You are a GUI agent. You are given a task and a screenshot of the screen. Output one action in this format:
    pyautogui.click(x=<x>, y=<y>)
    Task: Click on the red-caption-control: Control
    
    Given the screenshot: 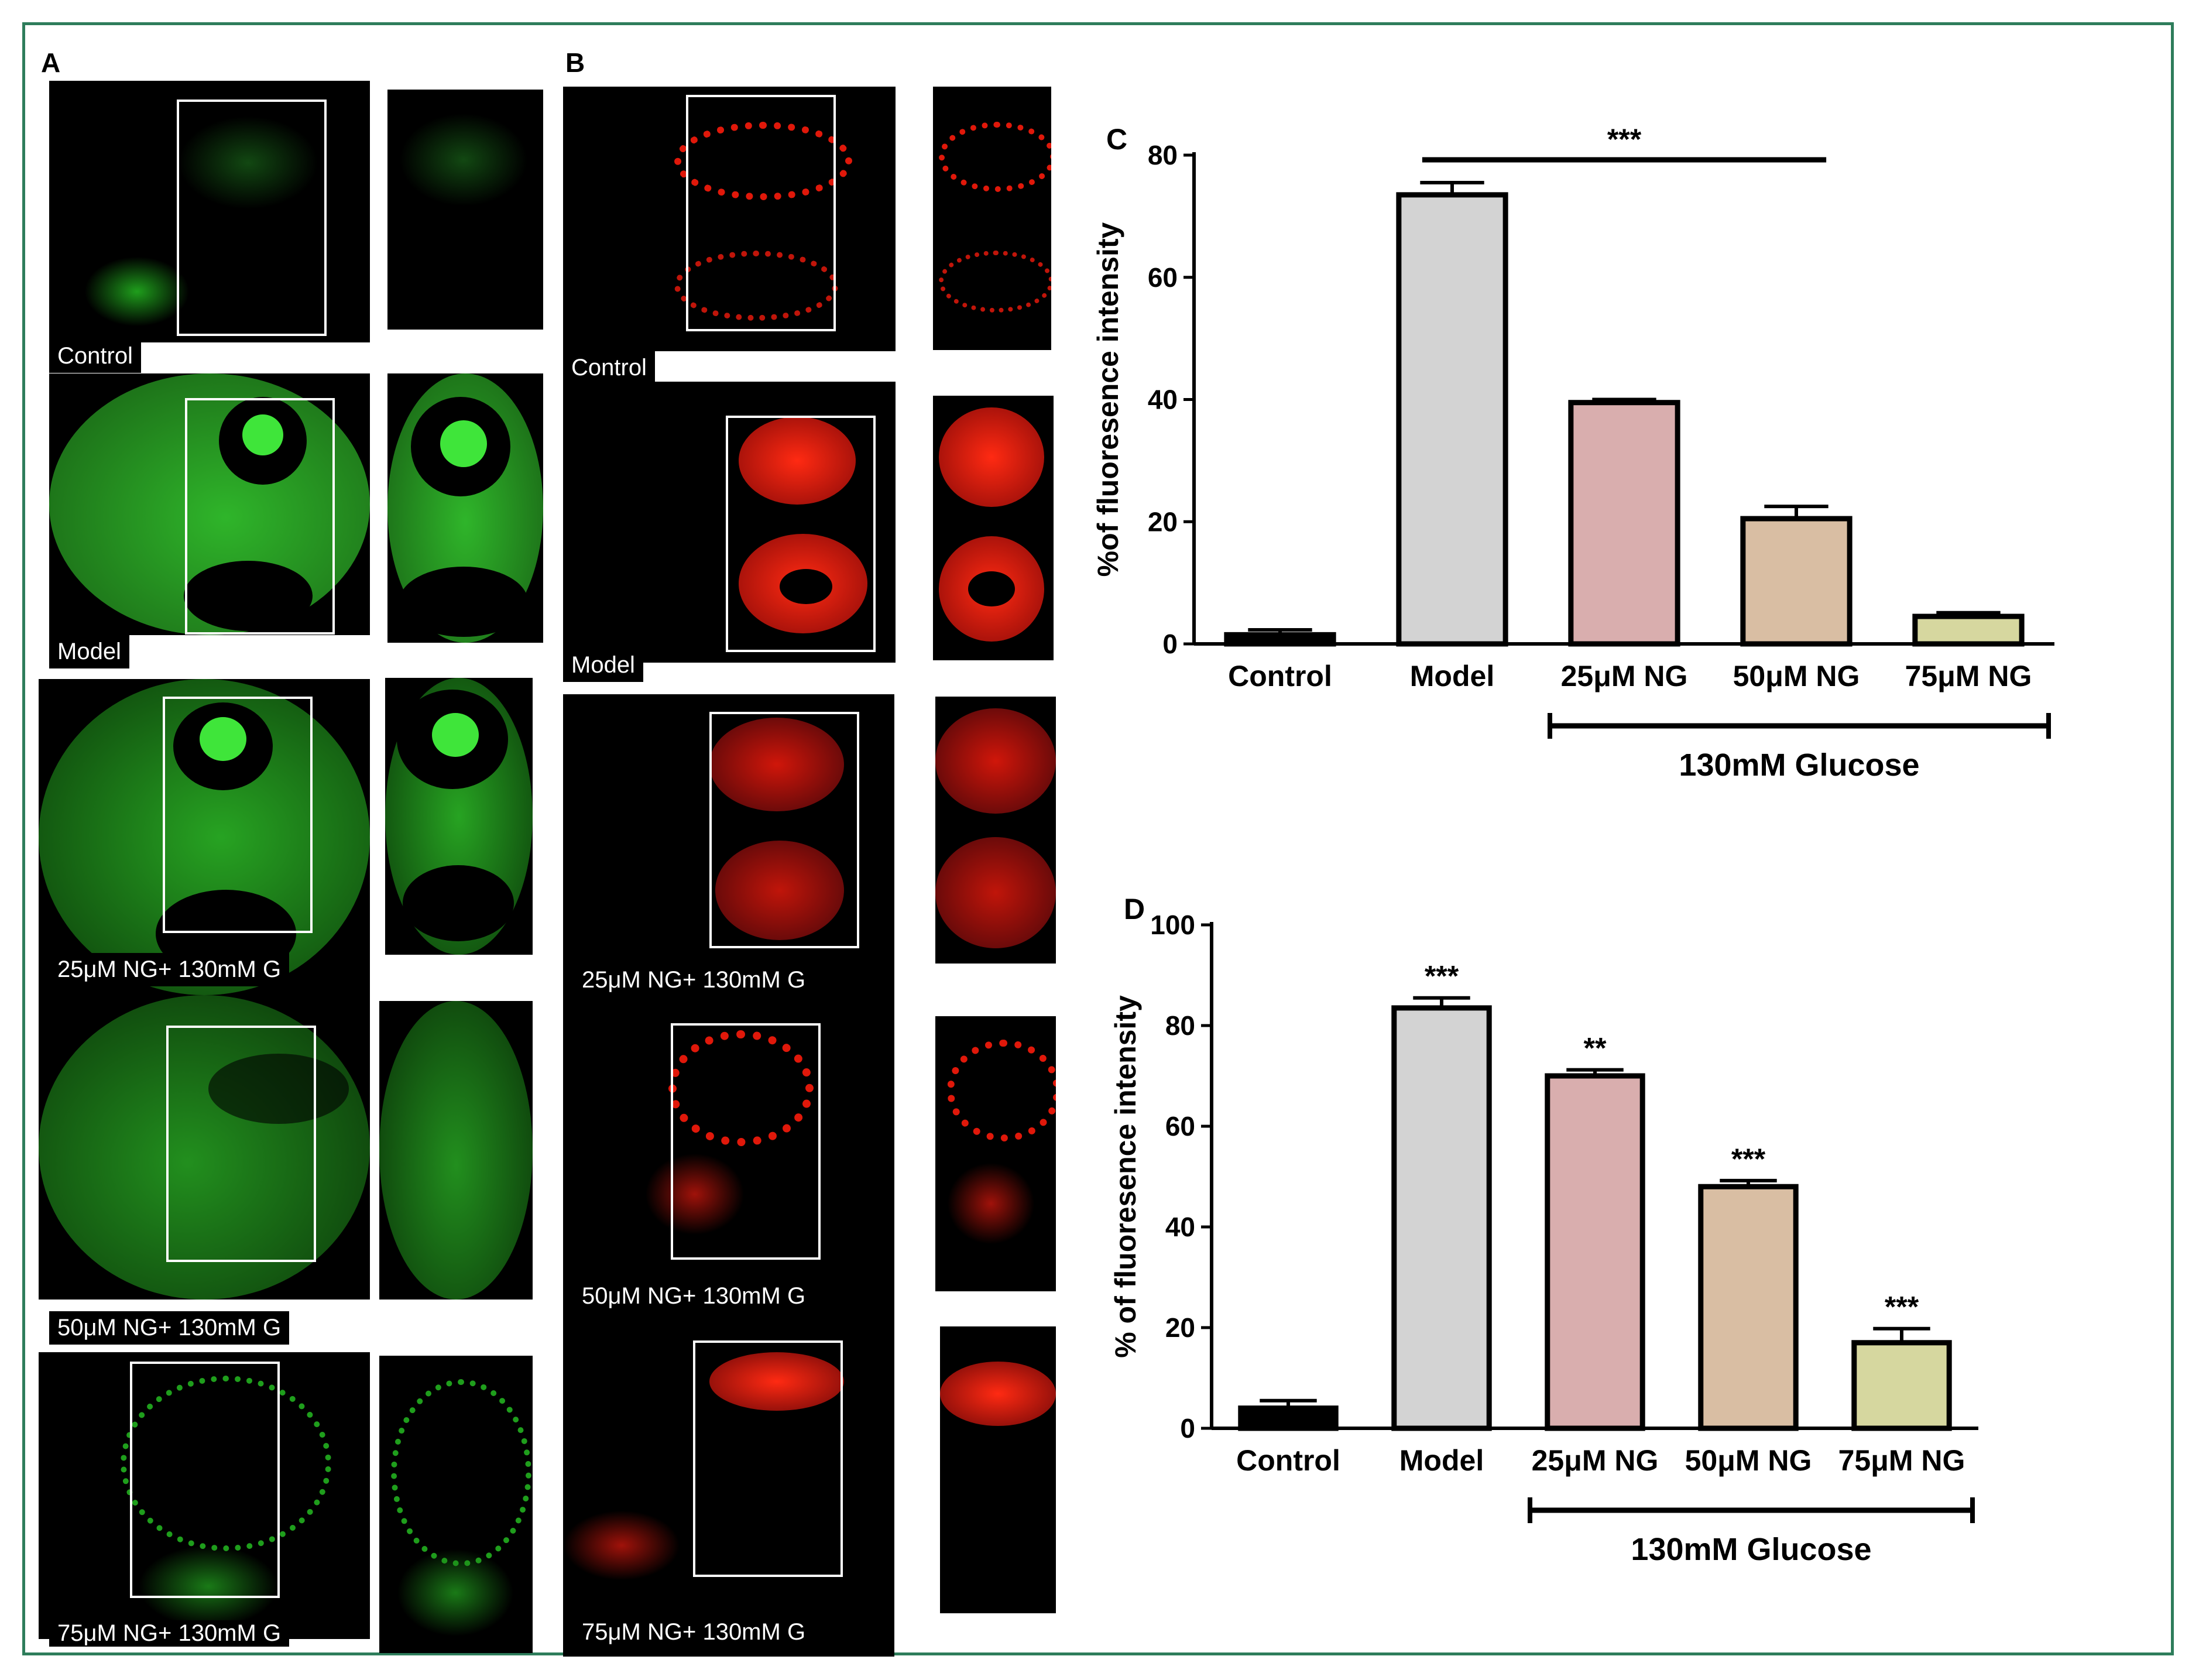 What is the action you would take?
    pyautogui.click(x=609, y=368)
    